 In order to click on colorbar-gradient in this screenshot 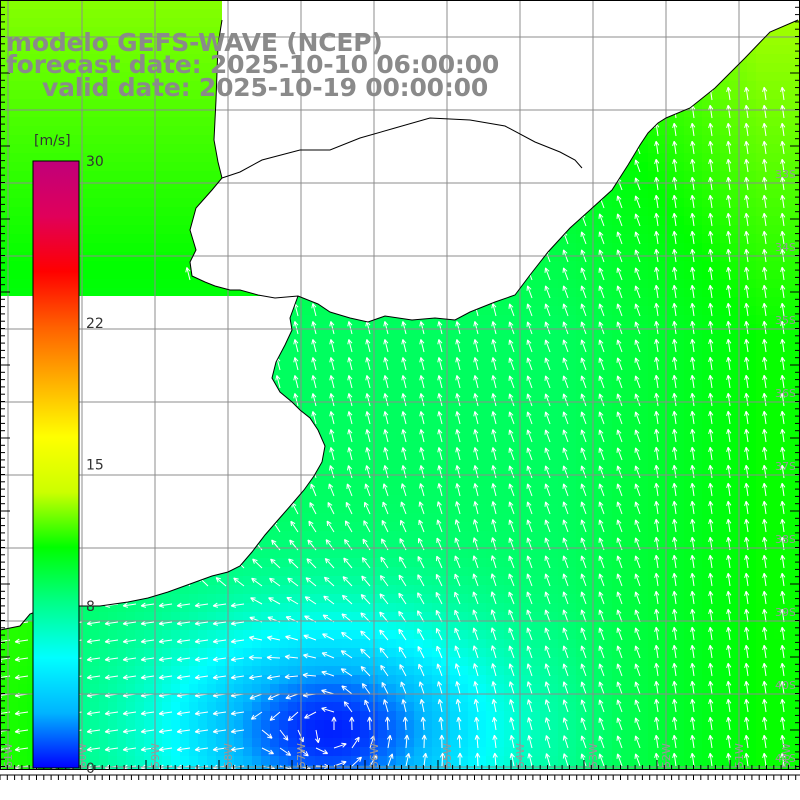, I will do `click(56, 464)`.